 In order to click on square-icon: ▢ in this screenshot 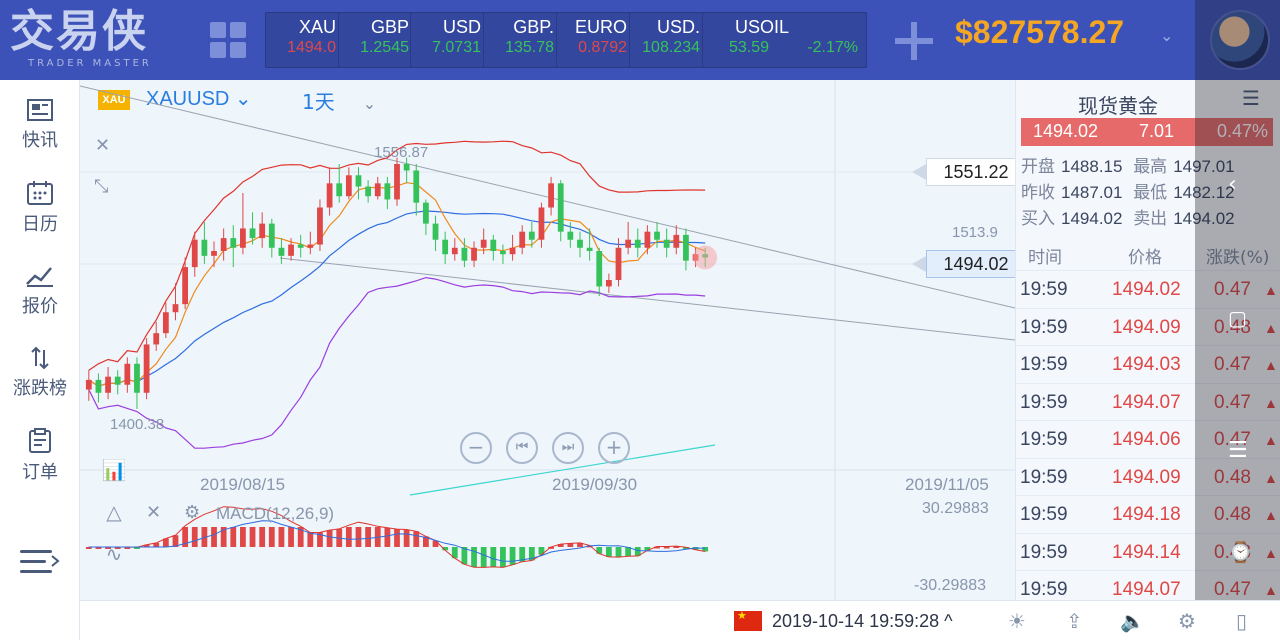, I will do `click(1237, 318)`.